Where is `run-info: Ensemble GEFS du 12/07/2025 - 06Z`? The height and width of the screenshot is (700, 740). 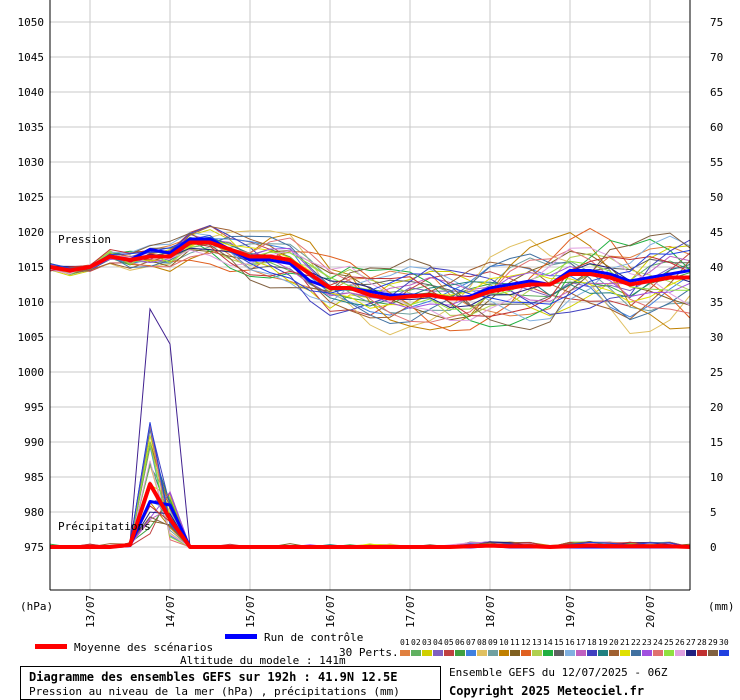
run-info: Ensemble GEFS du 12/07/2025 - 06Z is located at coordinates (558, 672).